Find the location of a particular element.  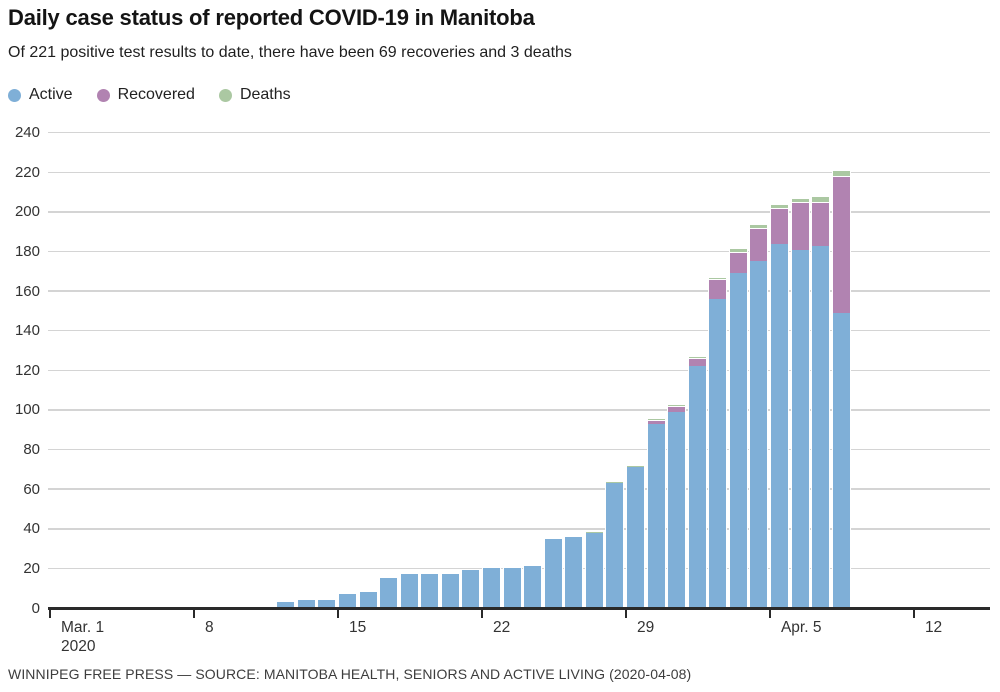

y-axis-label-240: 240 is located at coordinates (27, 133).